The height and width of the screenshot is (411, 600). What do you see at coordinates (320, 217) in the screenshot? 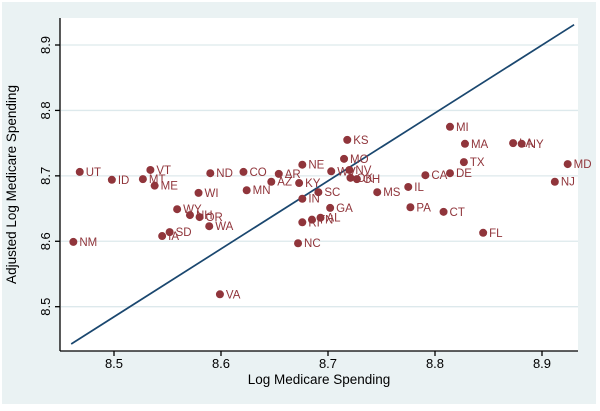
I see `data-point-AL` at bounding box center [320, 217].